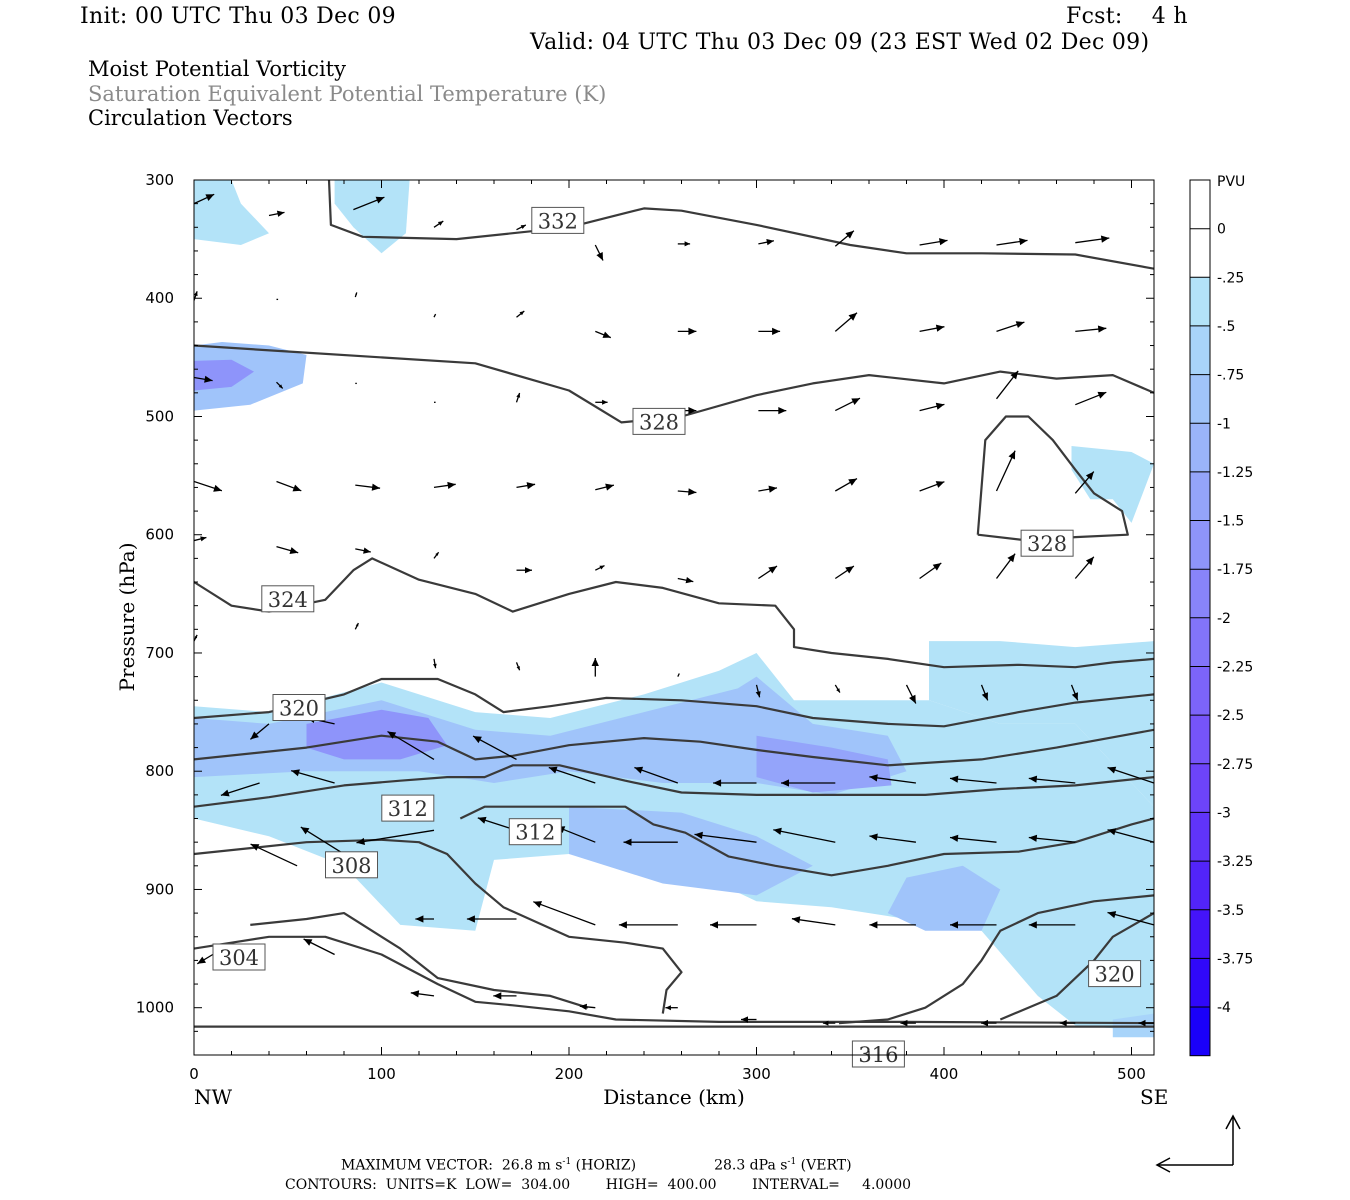 This screenshot has height=1200, width=1350. I want to click on colorbar-unit: PVU, so click(1231, 182).